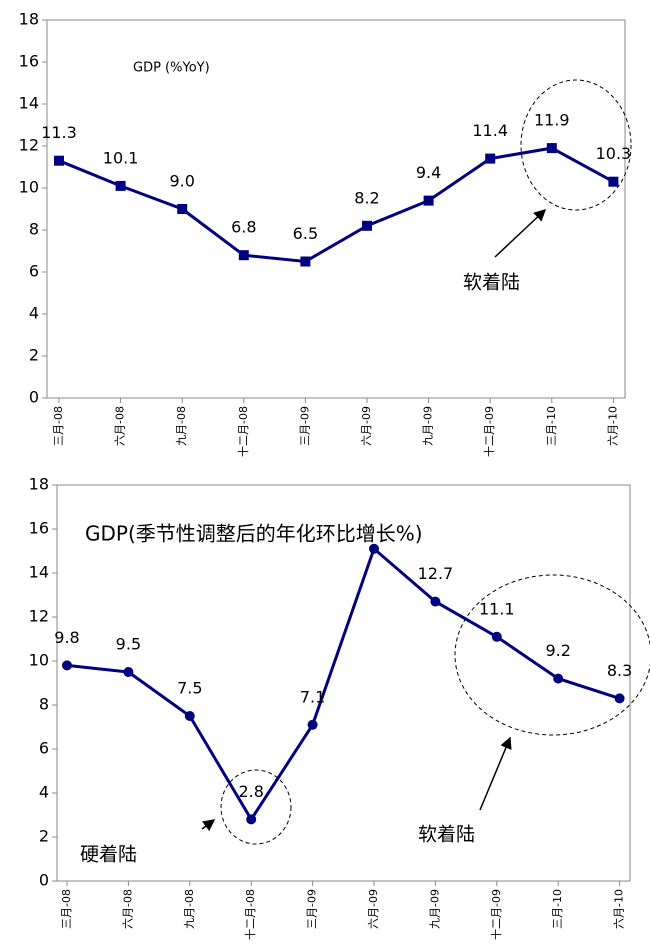 Image resolution: width=650 pixels, height=951 pixels. Describe the element at coordinates (366, 197) in the screenshot. I see `data-label: 8.2` at that location.